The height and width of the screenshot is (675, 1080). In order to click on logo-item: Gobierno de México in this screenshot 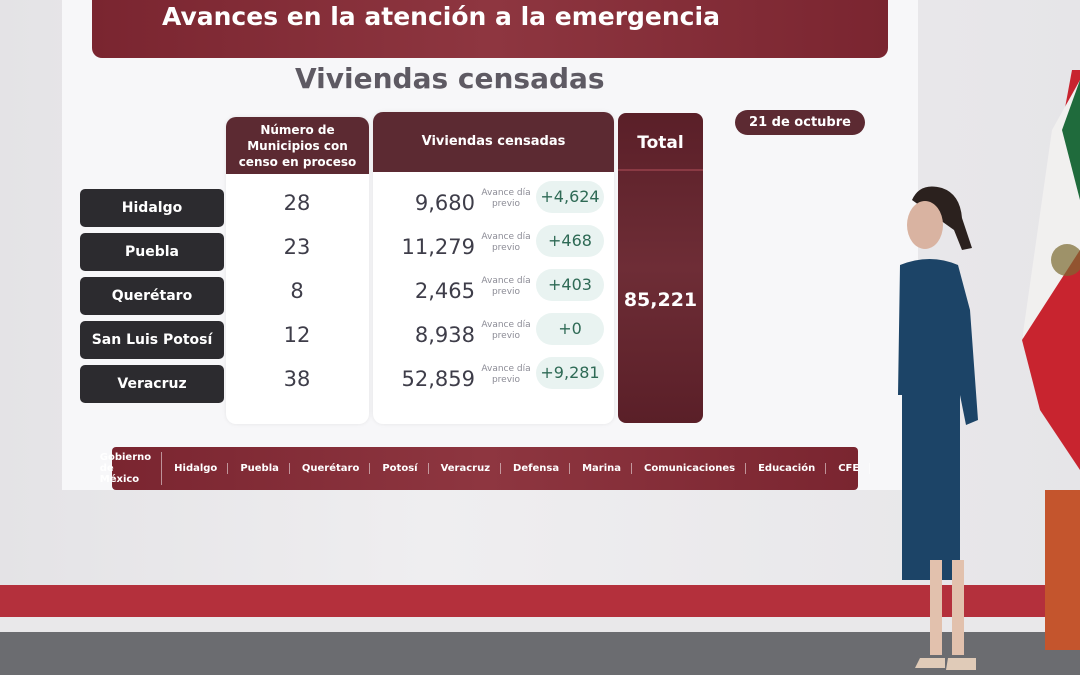, I will do `click(131, 468)`.